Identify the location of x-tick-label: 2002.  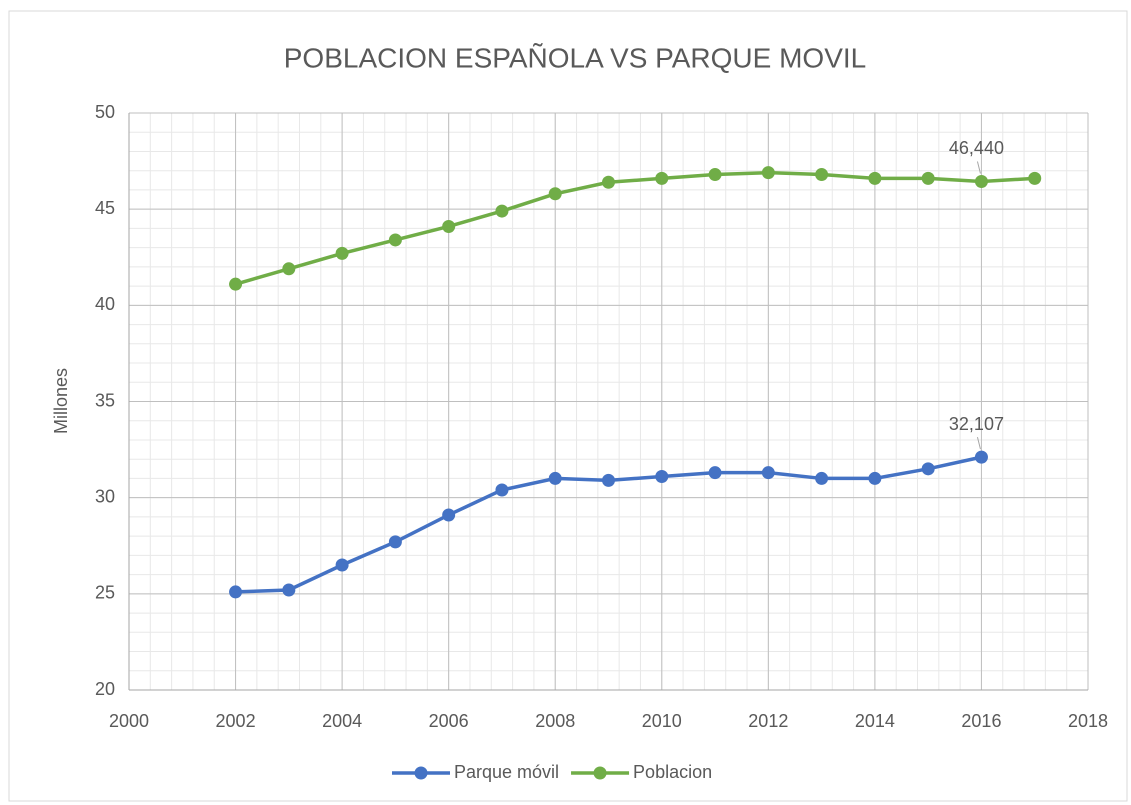
(236, 721).